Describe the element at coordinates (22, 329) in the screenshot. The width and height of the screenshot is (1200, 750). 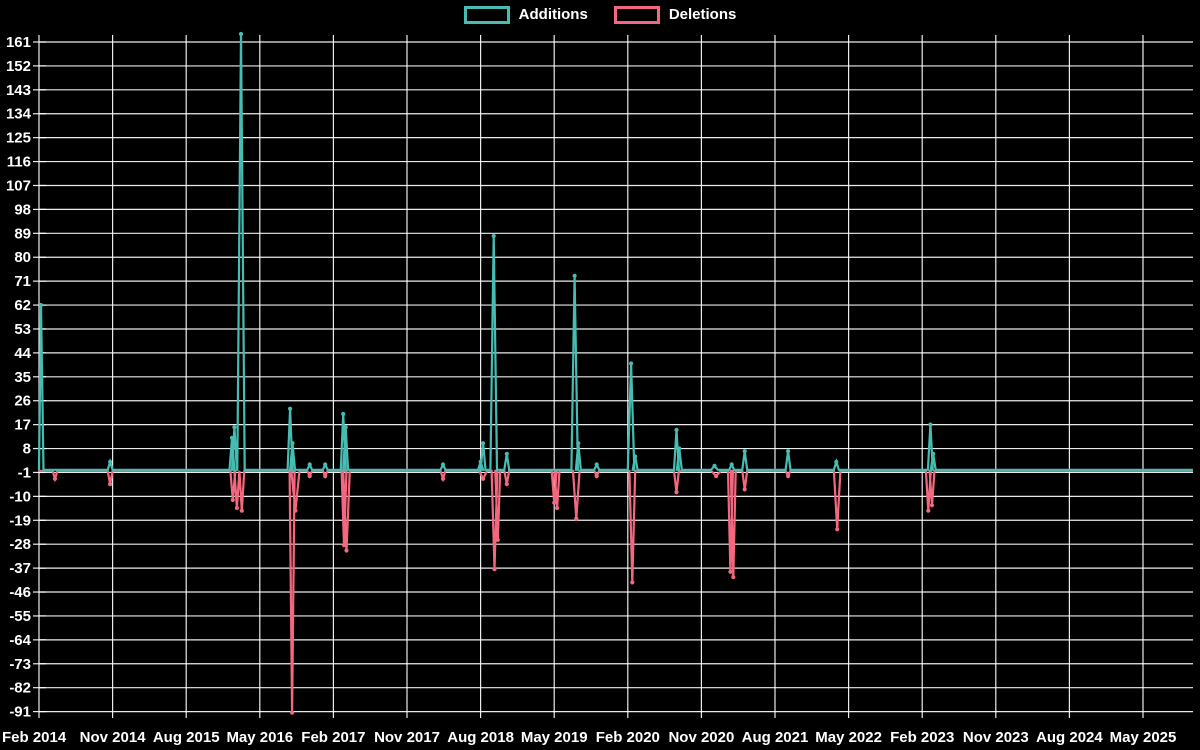
I see `y-axis-tick-label: 53` at that location.